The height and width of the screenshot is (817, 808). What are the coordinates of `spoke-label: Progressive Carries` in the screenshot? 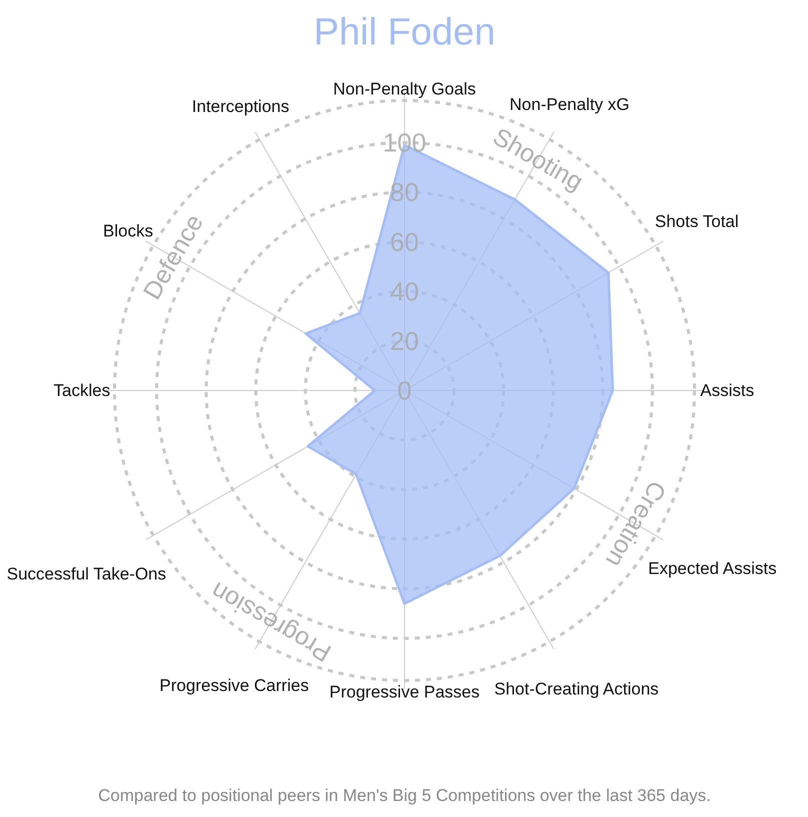 It's located at (234, 685).